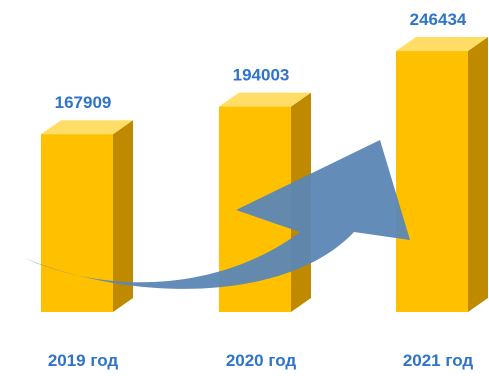 This screenshot has width=489, height=376. Describe the element at coordinates (438, 19) in the screenshot. I see `value-label: 246434` at that location.